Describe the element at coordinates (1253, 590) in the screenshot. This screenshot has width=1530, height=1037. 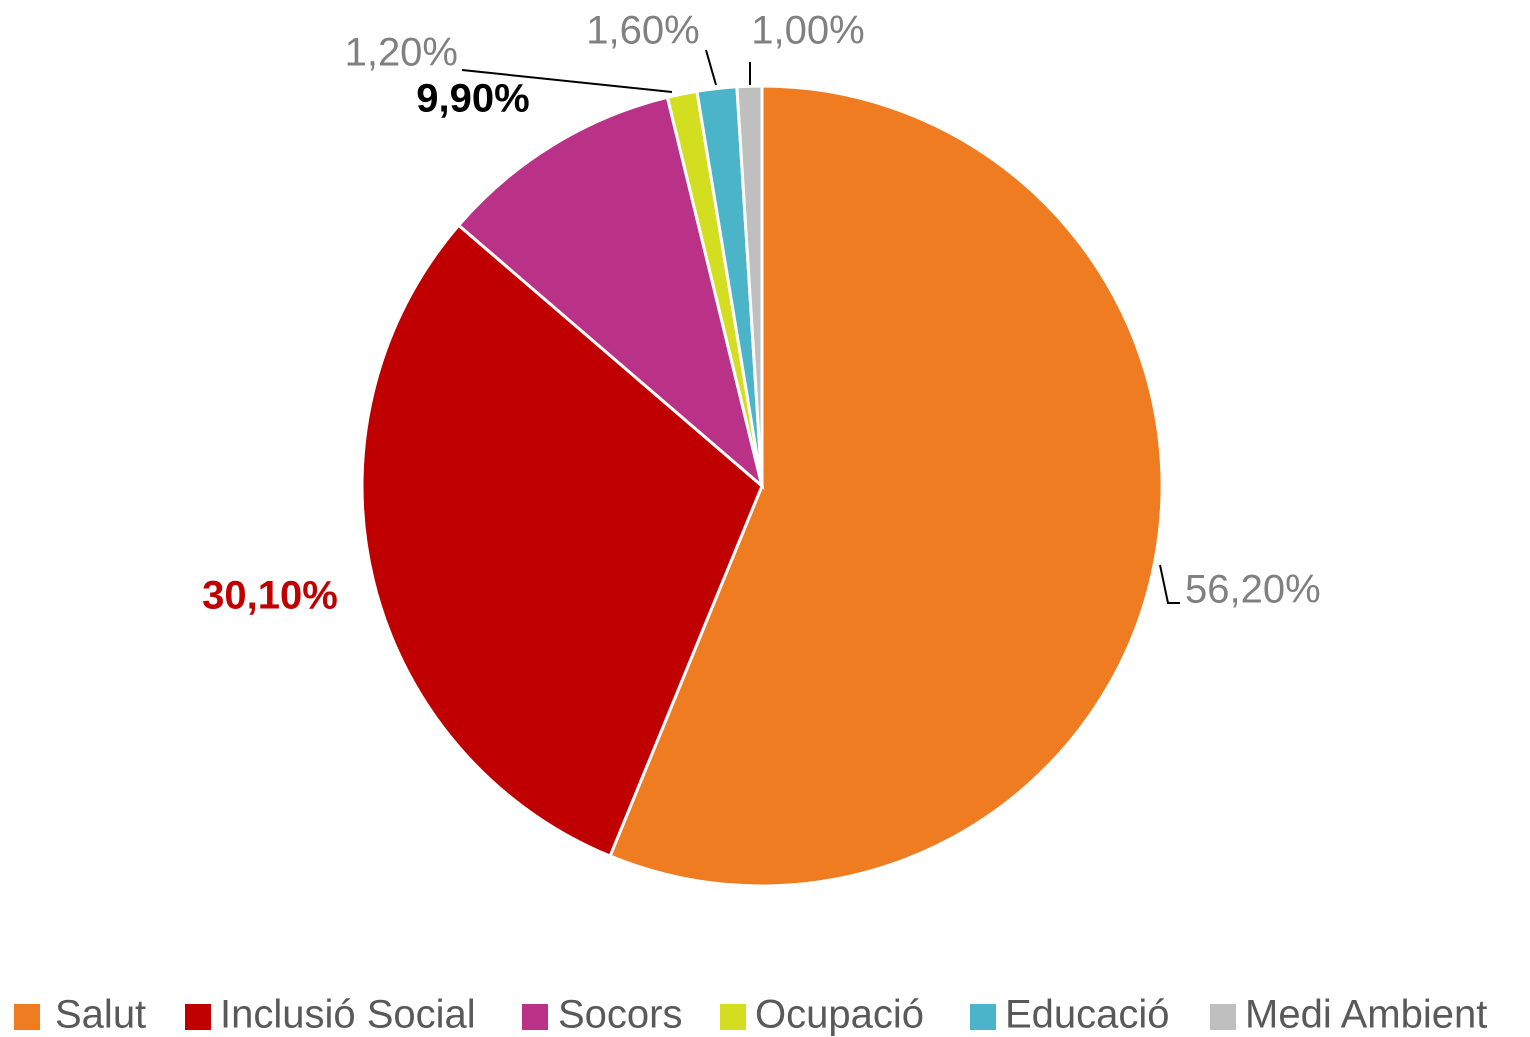
I see `data-label: 56,20%` at that location.